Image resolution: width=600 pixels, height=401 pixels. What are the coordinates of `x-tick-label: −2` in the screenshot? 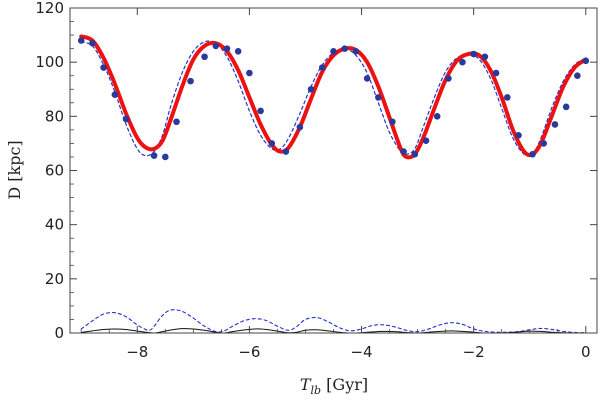 It's located at (474, 352).